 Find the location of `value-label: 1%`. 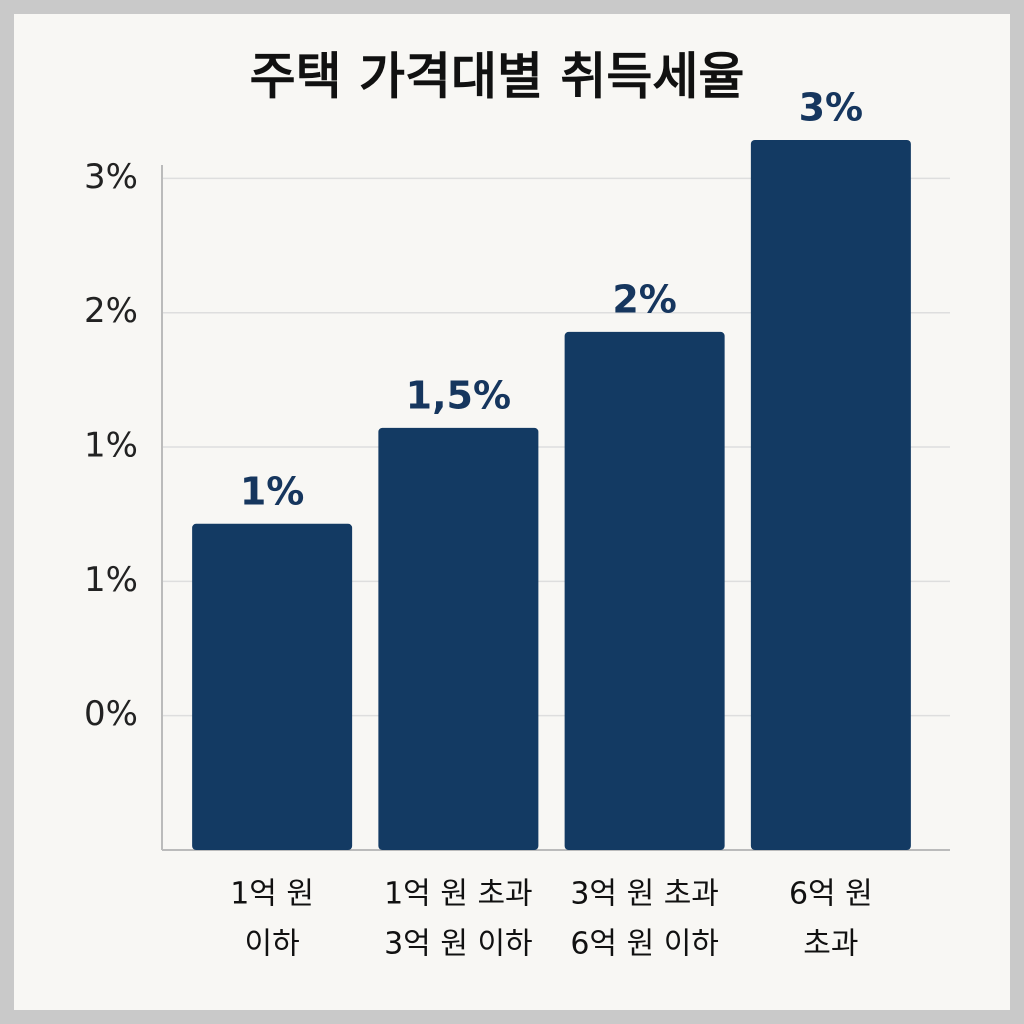

value-label: 1% is located at coordinates (272, 491).